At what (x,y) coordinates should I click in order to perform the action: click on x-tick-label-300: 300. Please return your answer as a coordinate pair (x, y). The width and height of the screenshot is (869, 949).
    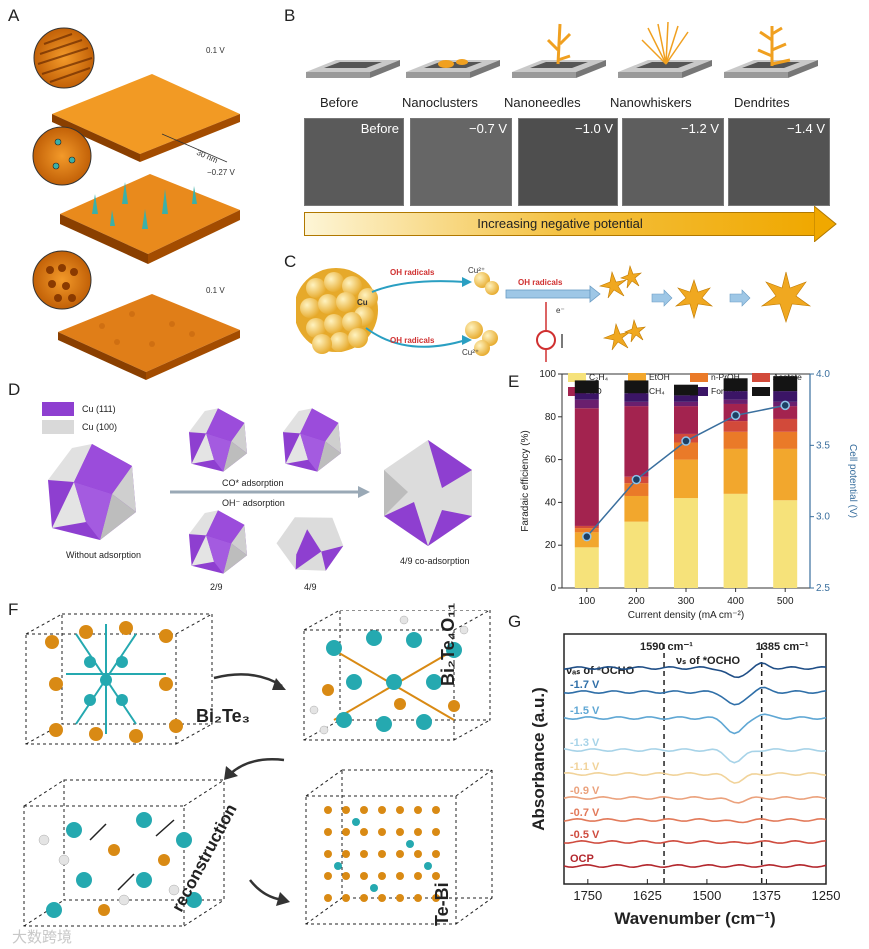
    Looking at the image, I should click on (686, 601).